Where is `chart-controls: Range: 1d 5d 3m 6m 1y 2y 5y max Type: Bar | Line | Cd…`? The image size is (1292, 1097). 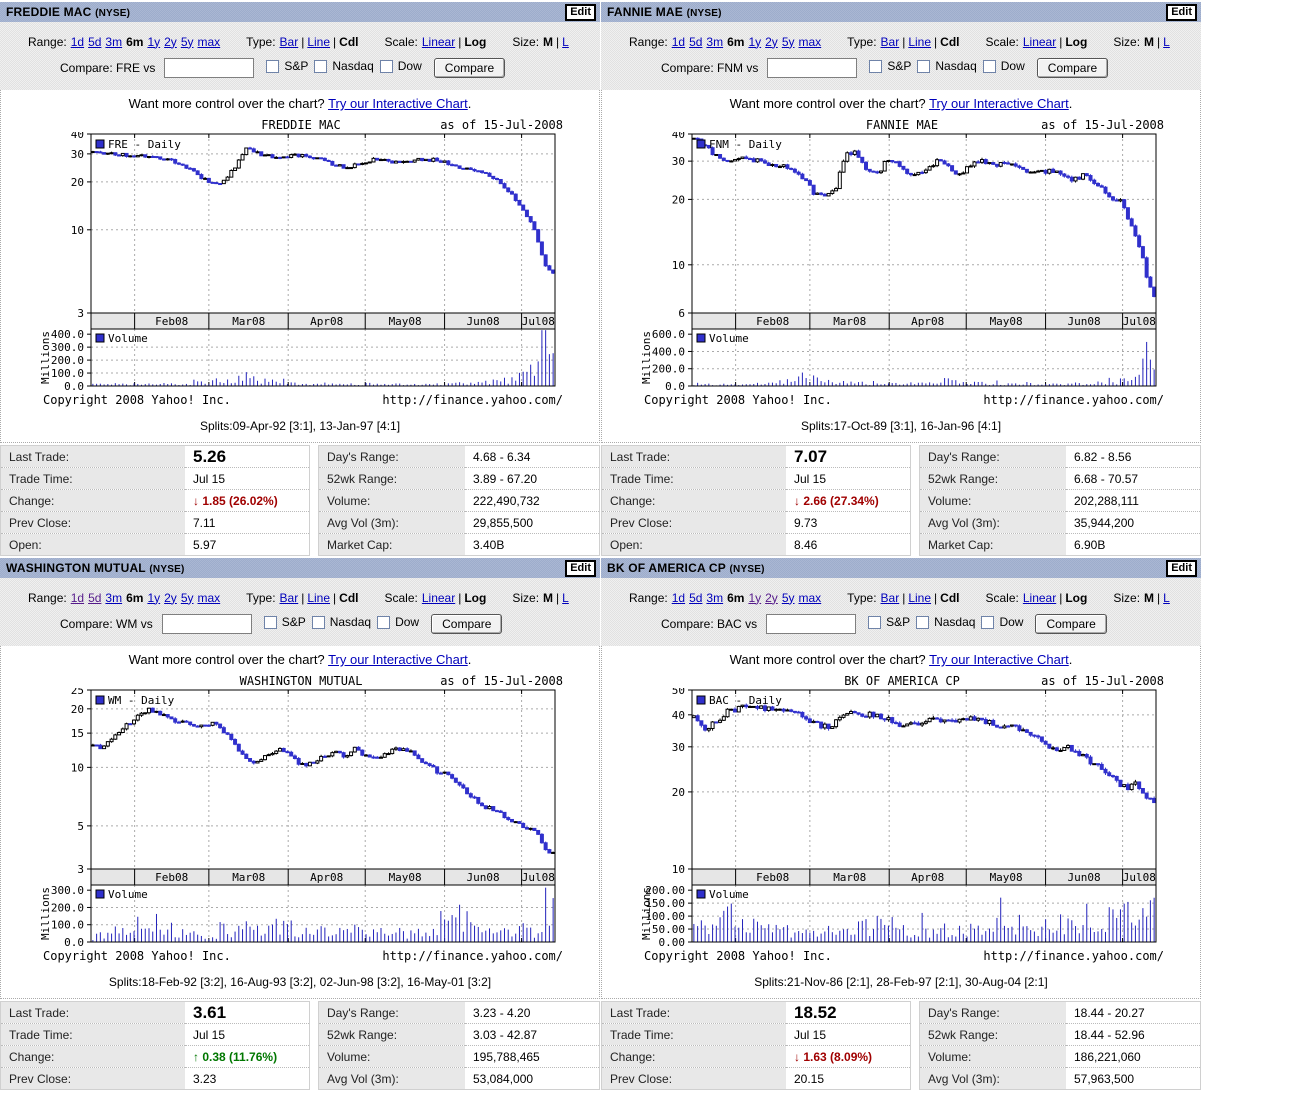
chart-controls: Range: 1d 5d 3m 6m 1y 2y 5y max Type: Bar | Line | Cd… is located at coordinates (300, 56).